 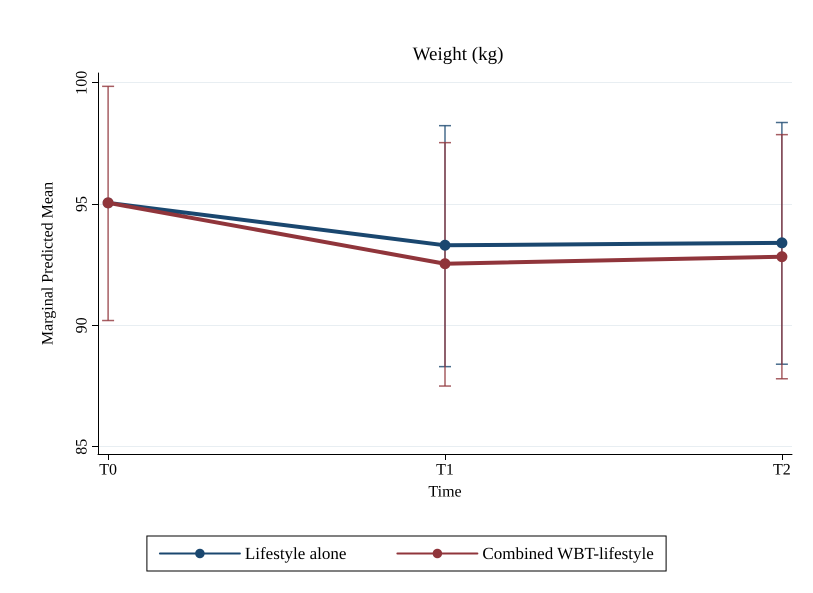 What do you see at coordinates (458, 54) in the screenshot?
I see `chart-title: Weight (kg)` at bounding box center [458, 54].